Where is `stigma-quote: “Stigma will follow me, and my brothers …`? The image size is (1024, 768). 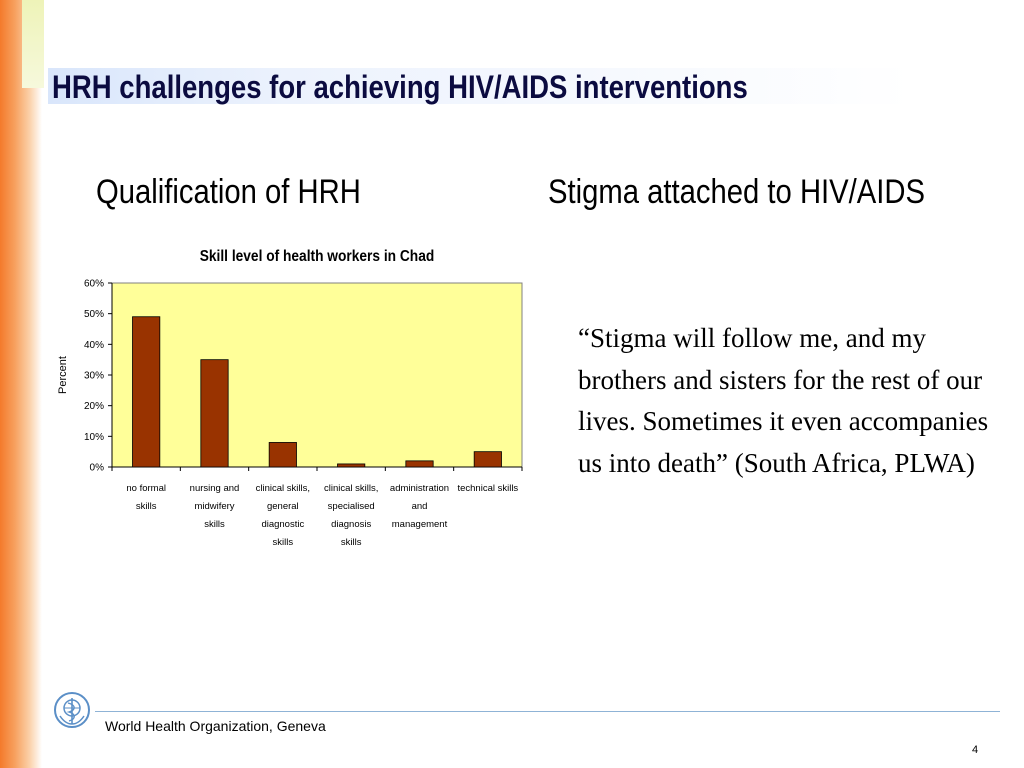
stigma-quote: “Stigma will follow me, and my brothers … is located at coordinates (783, 400).